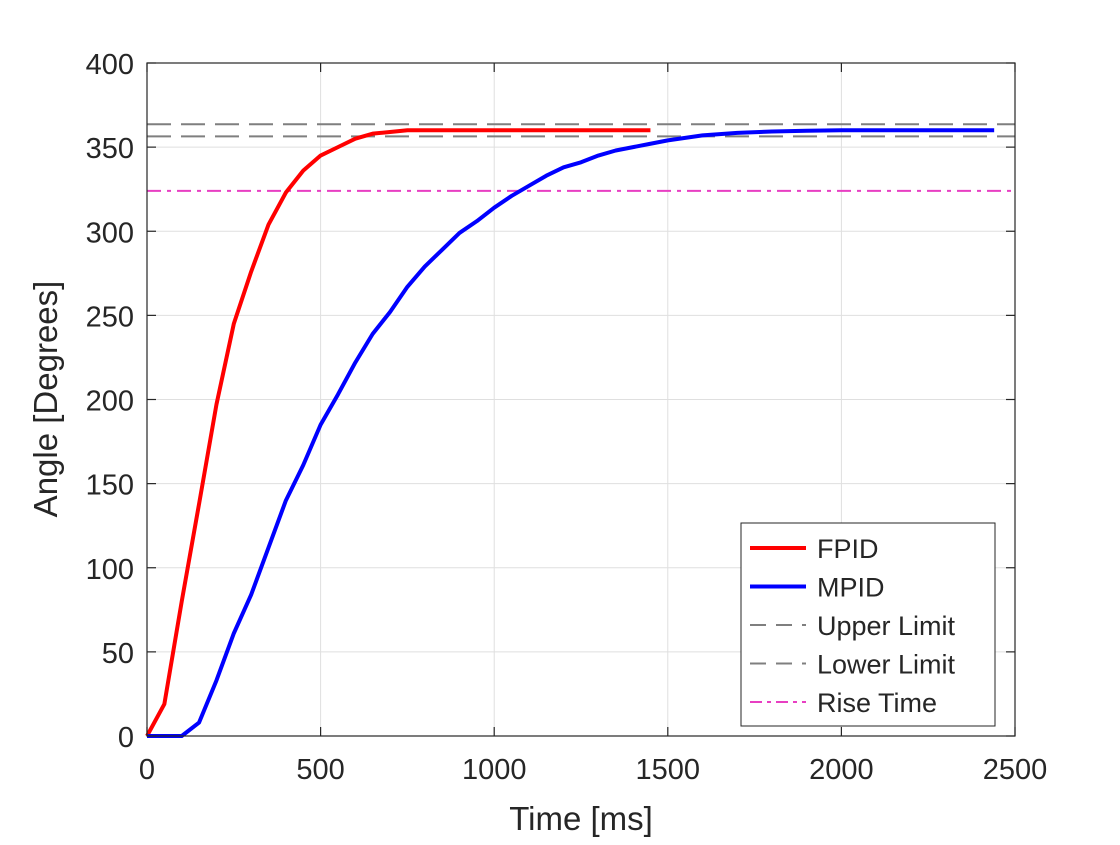 The width and height of the screenshot is (1120, 845). Describe the element at coordinates (110, 65) in the screenshot. I see `y-tick-label: 400` at that location.